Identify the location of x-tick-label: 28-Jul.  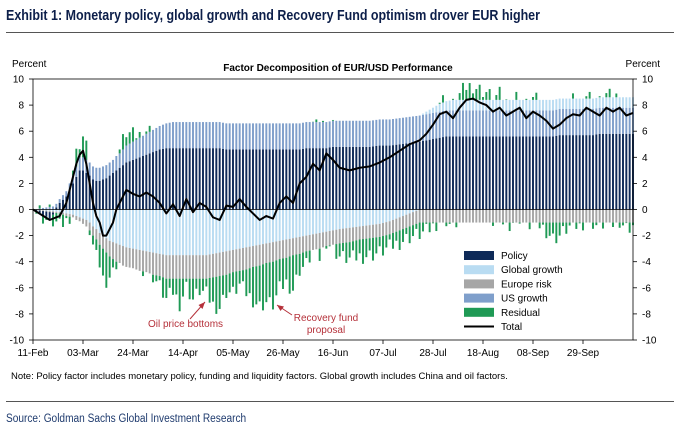
(432, 353).